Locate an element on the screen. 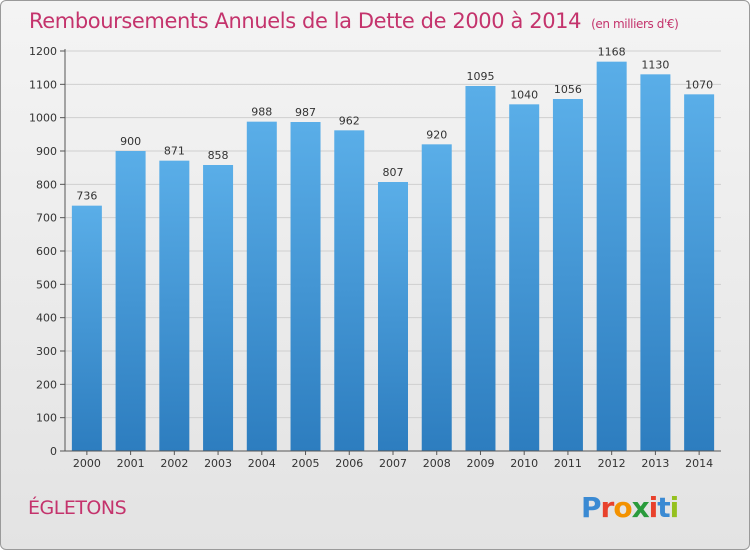 The width and height of the screenshot is (750, 551). y-tick-label: 1100 is located at coordinates (43, 84).